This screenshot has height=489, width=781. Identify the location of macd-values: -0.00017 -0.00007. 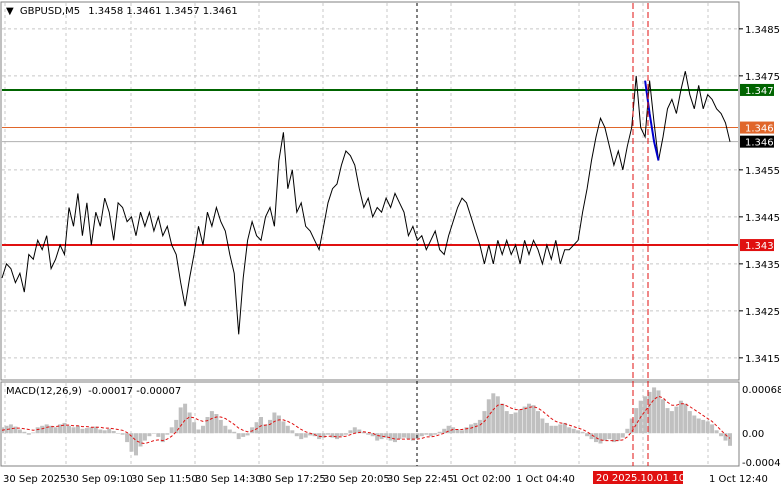
(134, 391).